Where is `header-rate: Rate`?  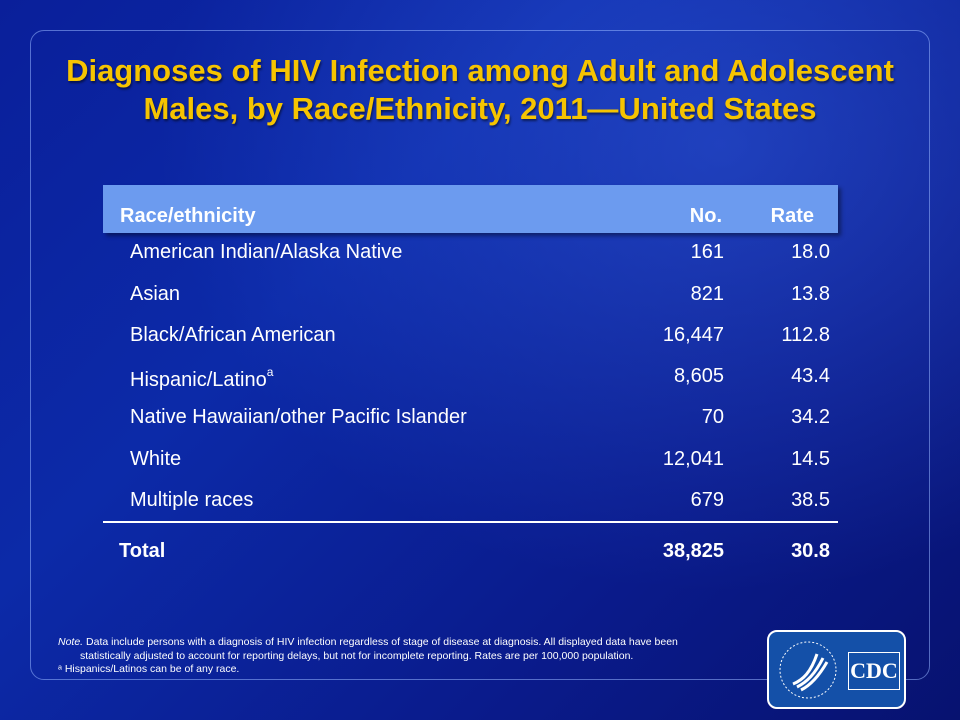 header-rate: Rate is located at coordinates (792, 216).